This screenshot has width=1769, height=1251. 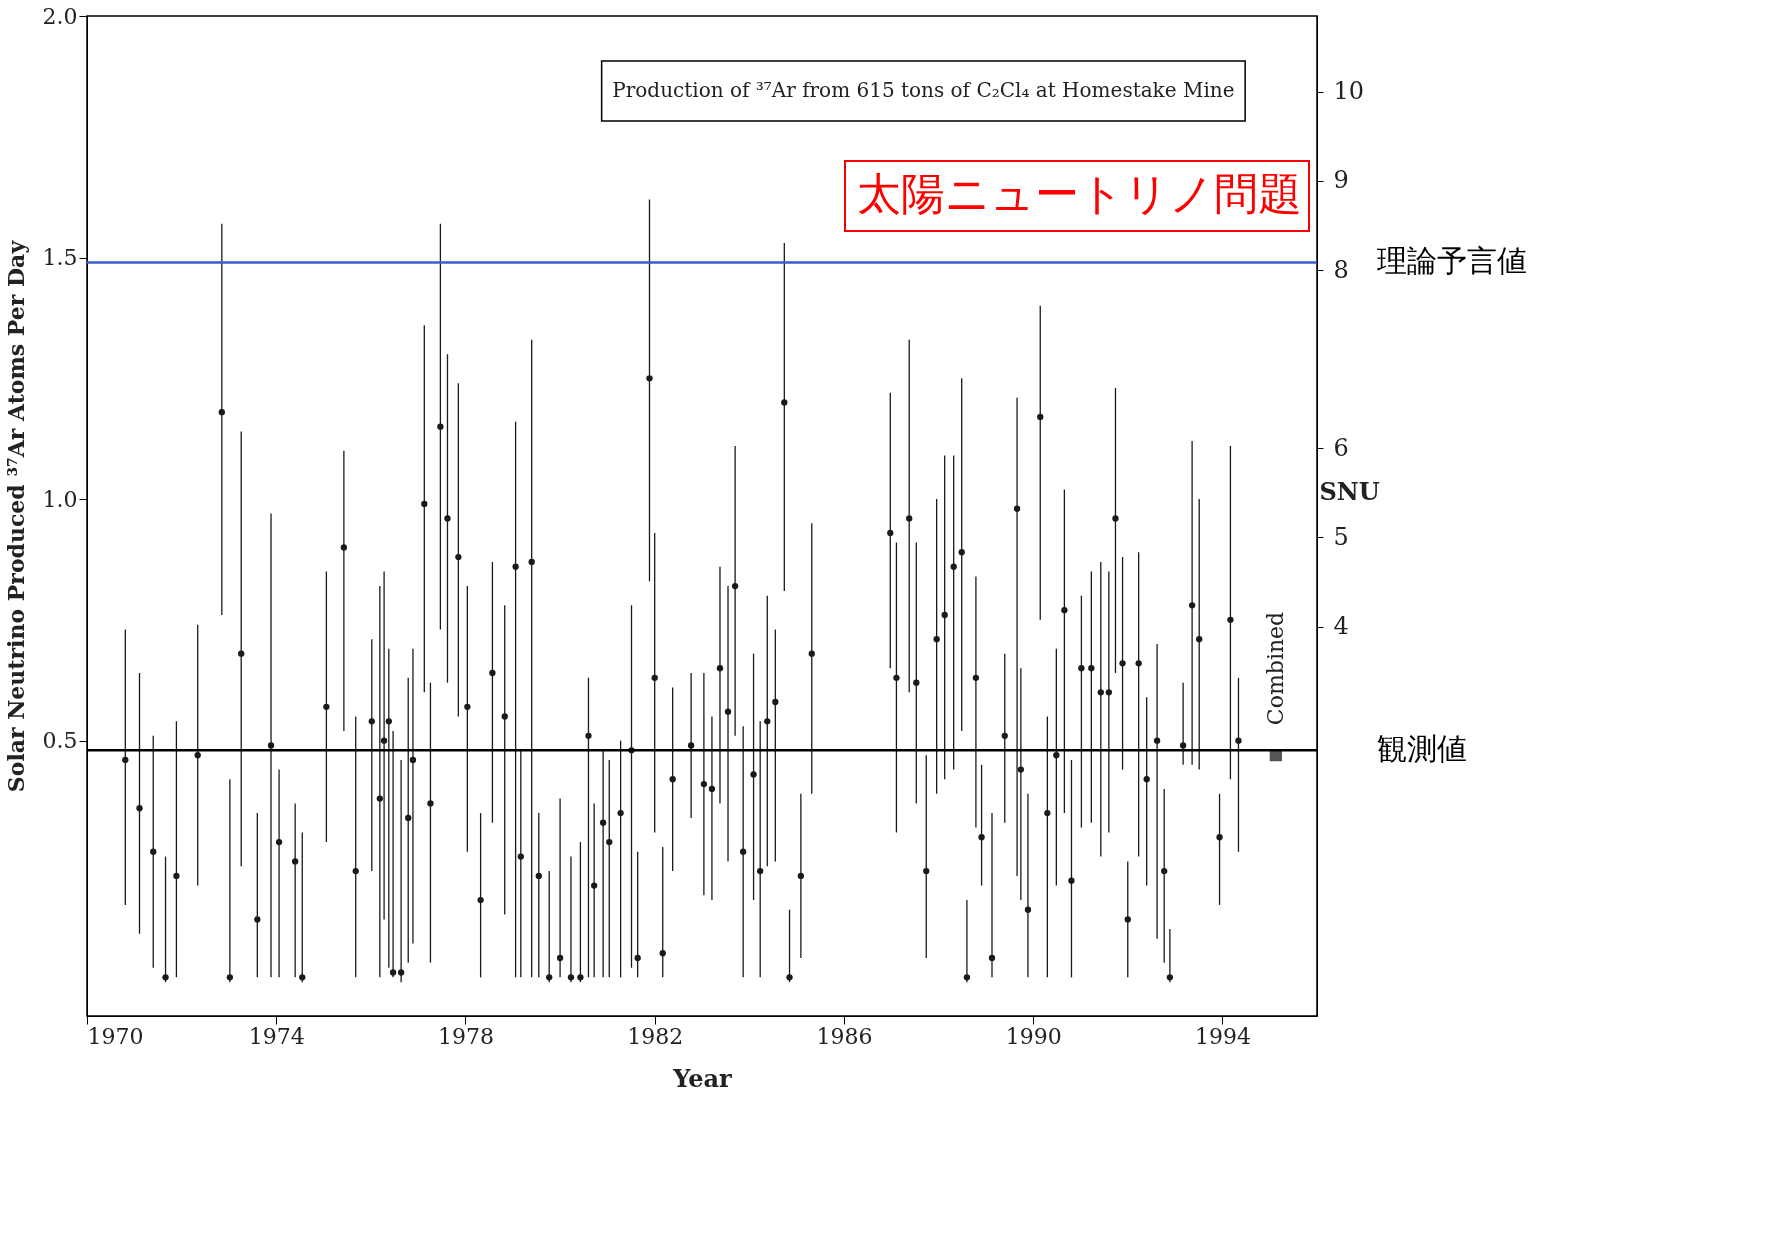 I want to click on y-tick-label: 0.5, so click(x=60, y=741).